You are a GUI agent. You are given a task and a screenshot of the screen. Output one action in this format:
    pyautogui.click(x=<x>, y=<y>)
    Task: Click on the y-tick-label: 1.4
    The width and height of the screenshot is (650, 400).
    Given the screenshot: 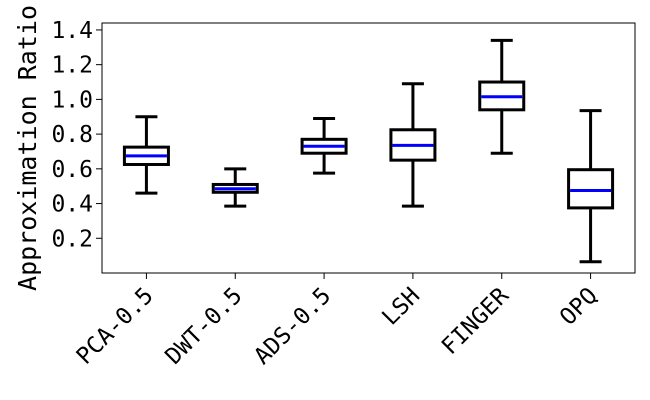 What is the action you would take?
    pyautogui.click(x=72, y=31)
    